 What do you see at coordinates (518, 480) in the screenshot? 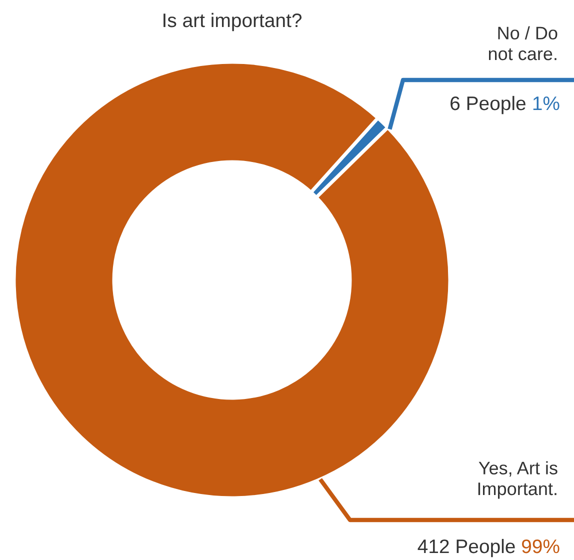
I see `slice-label: Yes, Art is Important.` at bounding box center [518, 480].